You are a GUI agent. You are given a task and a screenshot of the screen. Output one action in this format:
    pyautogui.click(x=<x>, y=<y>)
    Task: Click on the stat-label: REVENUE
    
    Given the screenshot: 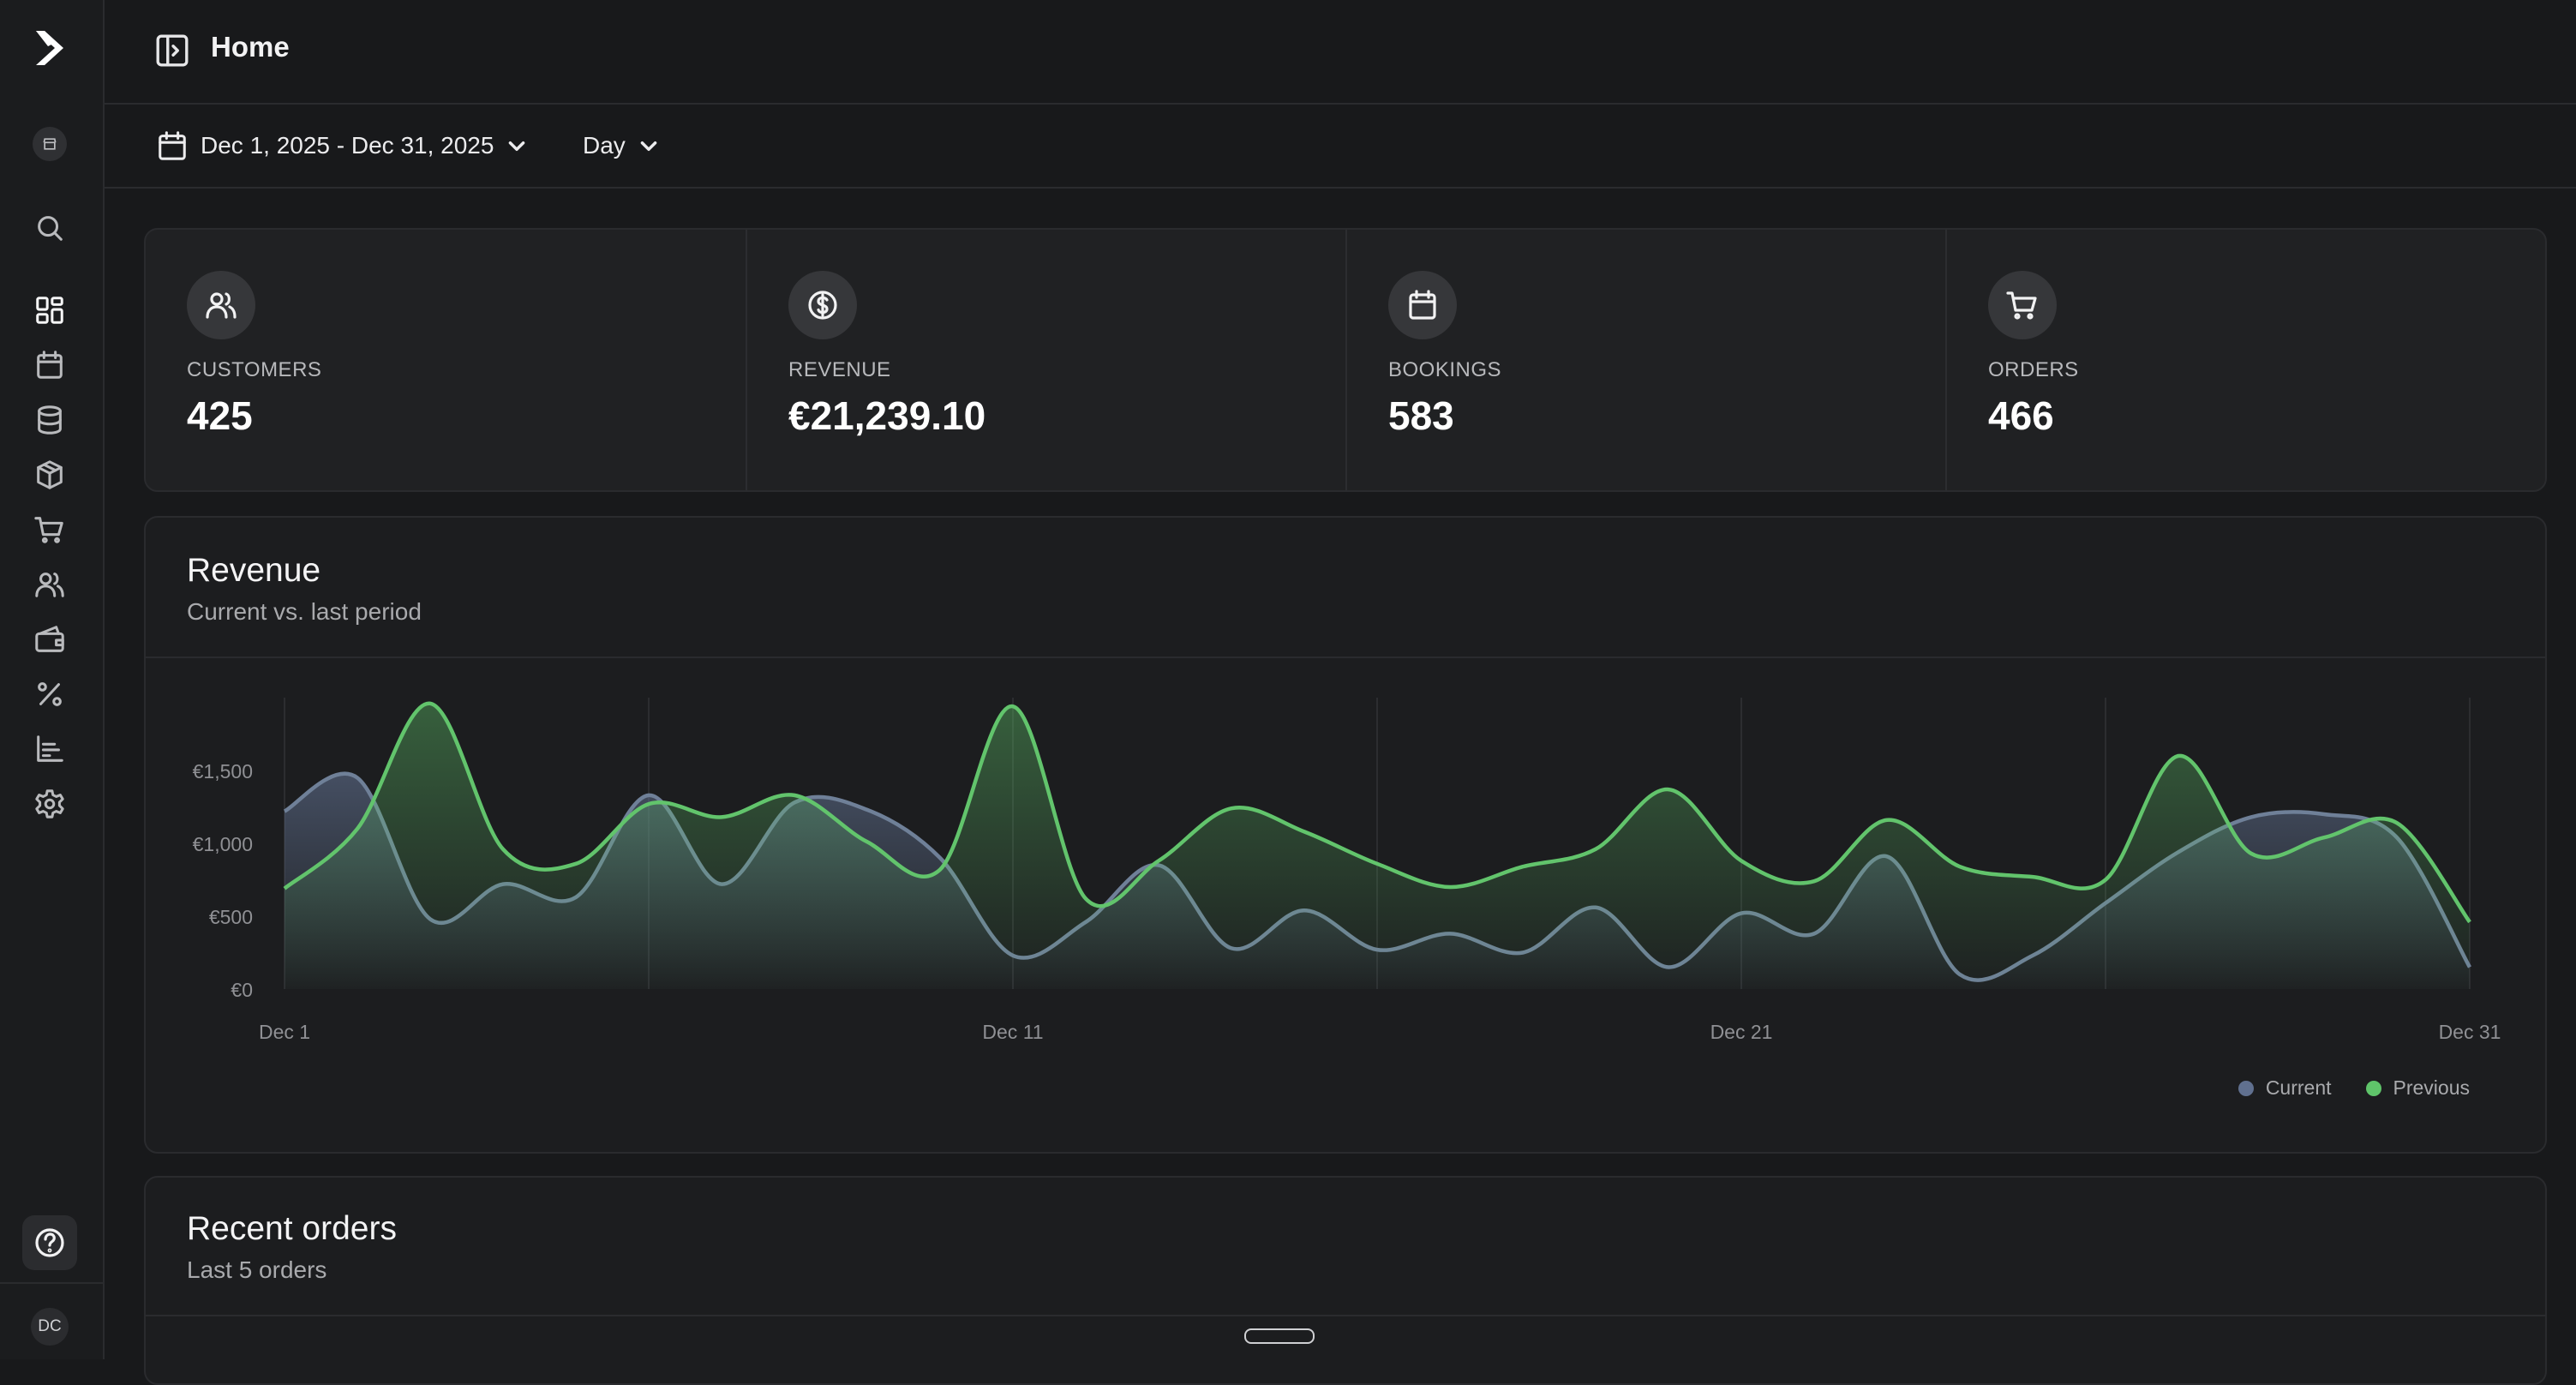 What is the action you would take?
    pyautogui.click(x=839, y=369)
    